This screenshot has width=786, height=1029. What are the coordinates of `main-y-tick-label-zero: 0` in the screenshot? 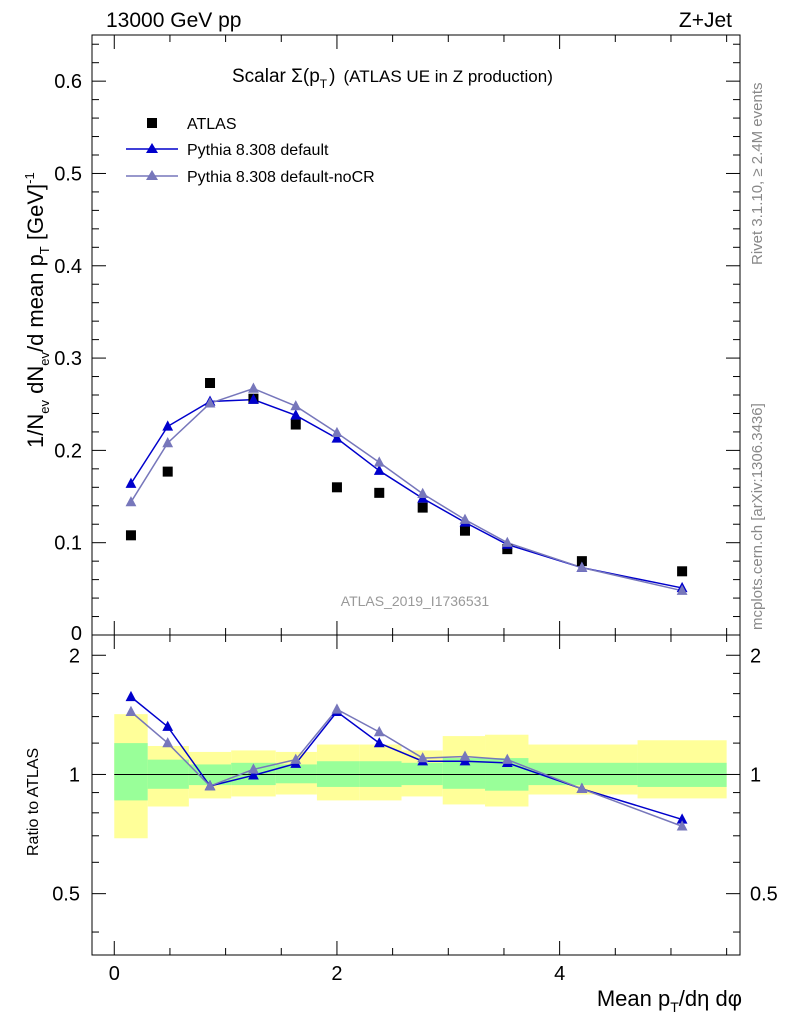 It's located at (76, 634).